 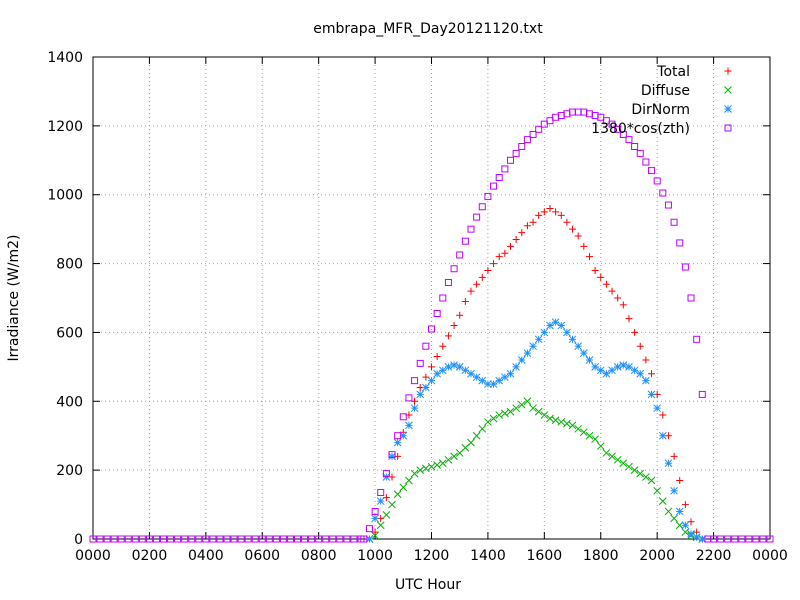 What do you see at coordinates (69, 402) in the screenshot?
I see `y-tick-label: 400` at bounding box center [69, 402].